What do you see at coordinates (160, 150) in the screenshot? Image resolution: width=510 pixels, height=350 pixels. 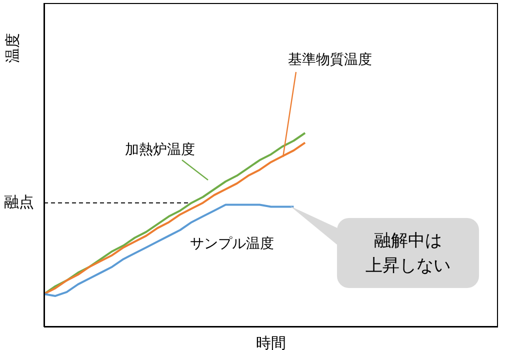 I see `text: 加熱炉温度` at bounding box center [160, 150].